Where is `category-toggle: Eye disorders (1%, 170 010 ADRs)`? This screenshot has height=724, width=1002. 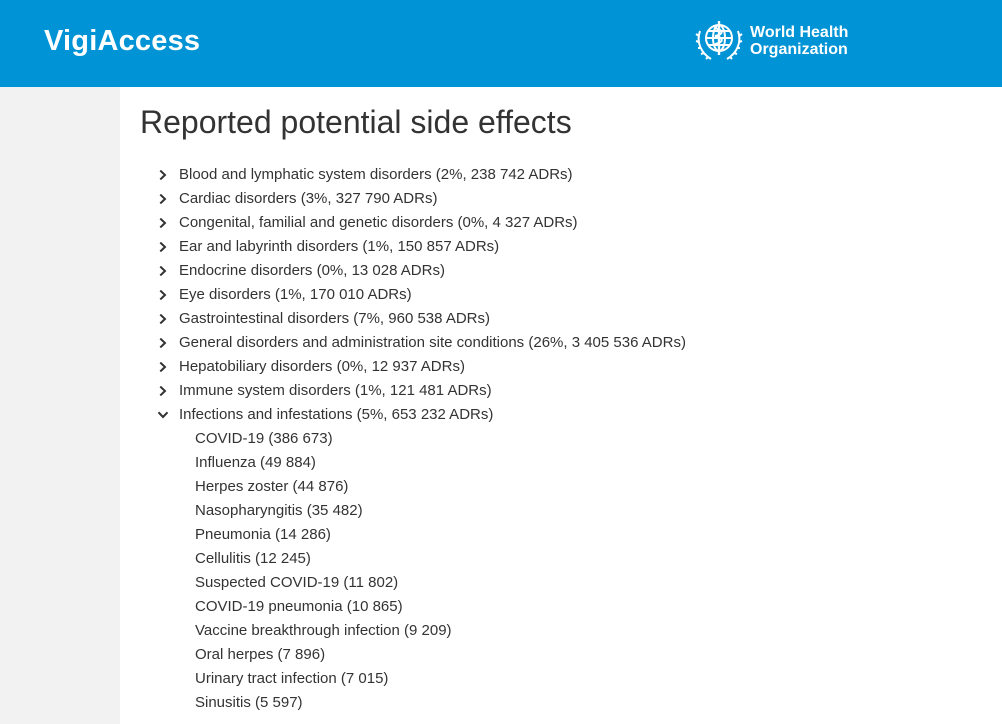
category-toggle: Eye disorders (1%, 170 010 ADRs) is located at coordinates (419, 295).